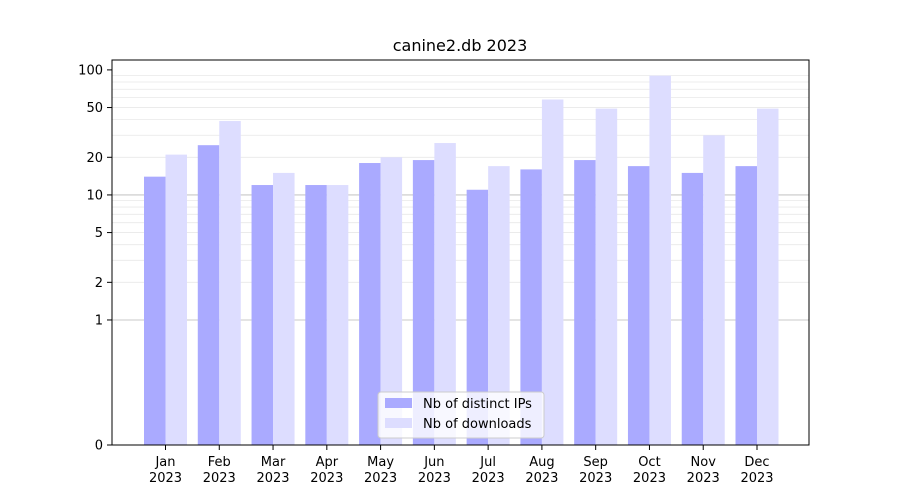 The width and height of the screenshot is (900, 500). I want to click on x-tick-label-month: Jun, so click(433, 462).